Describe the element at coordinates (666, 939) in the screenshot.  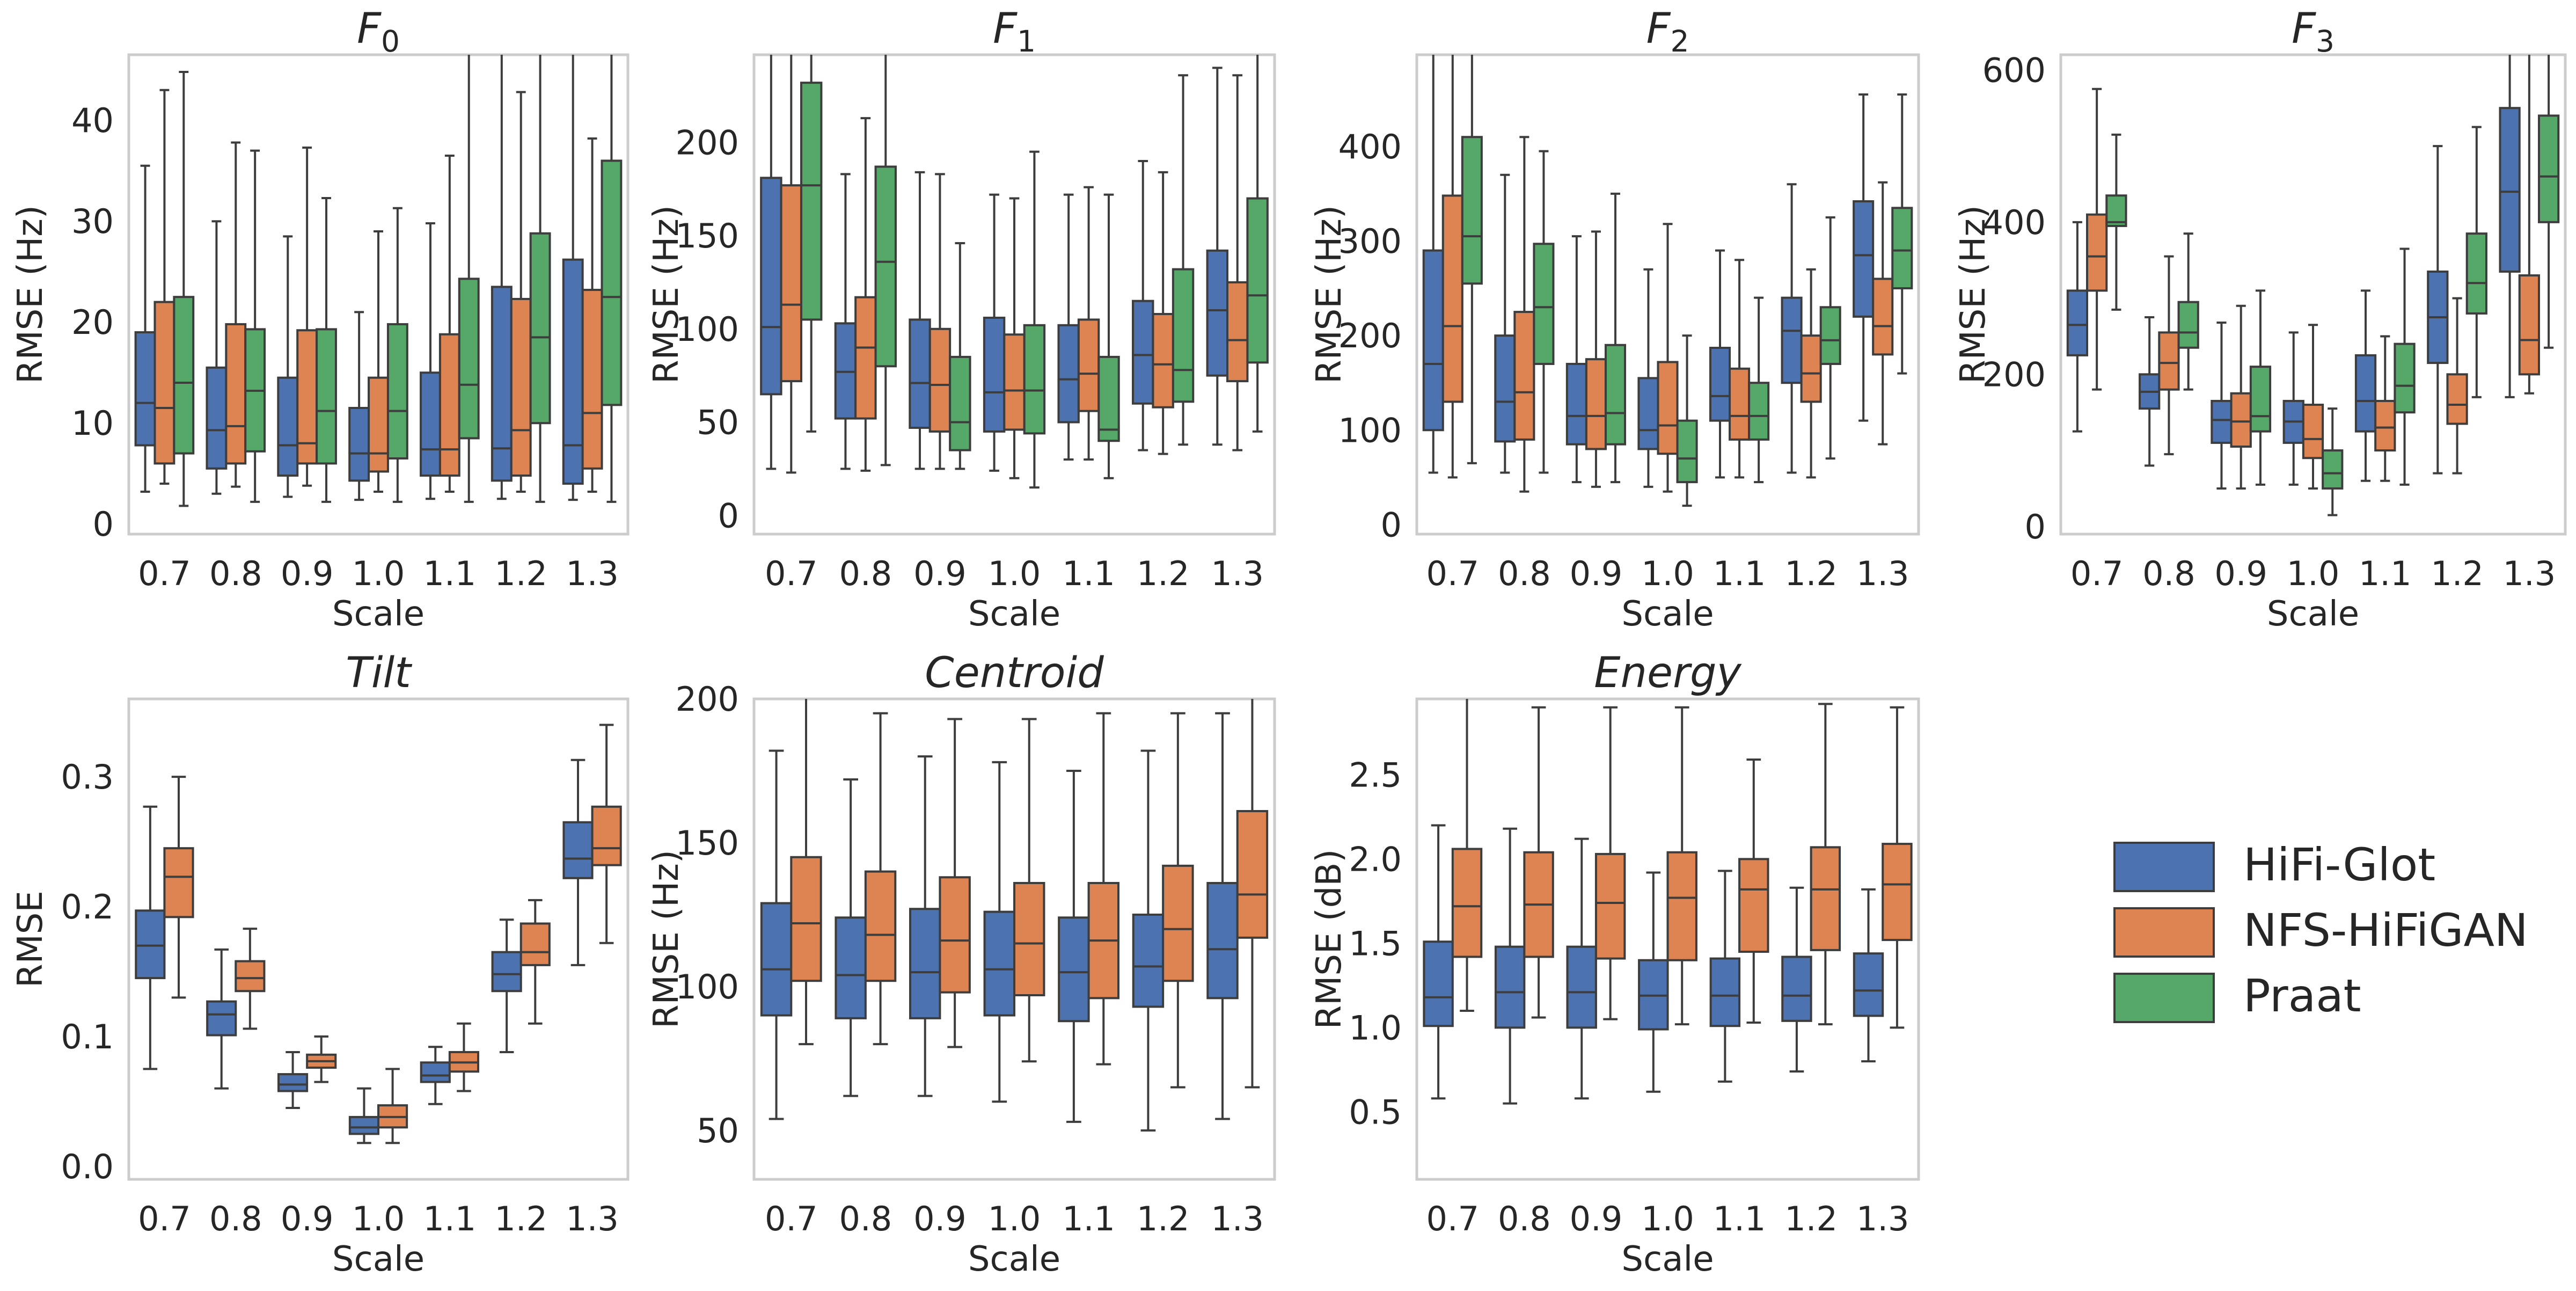
I see `chart-centroid-ylabel: RMSE (Hz)` at that location.